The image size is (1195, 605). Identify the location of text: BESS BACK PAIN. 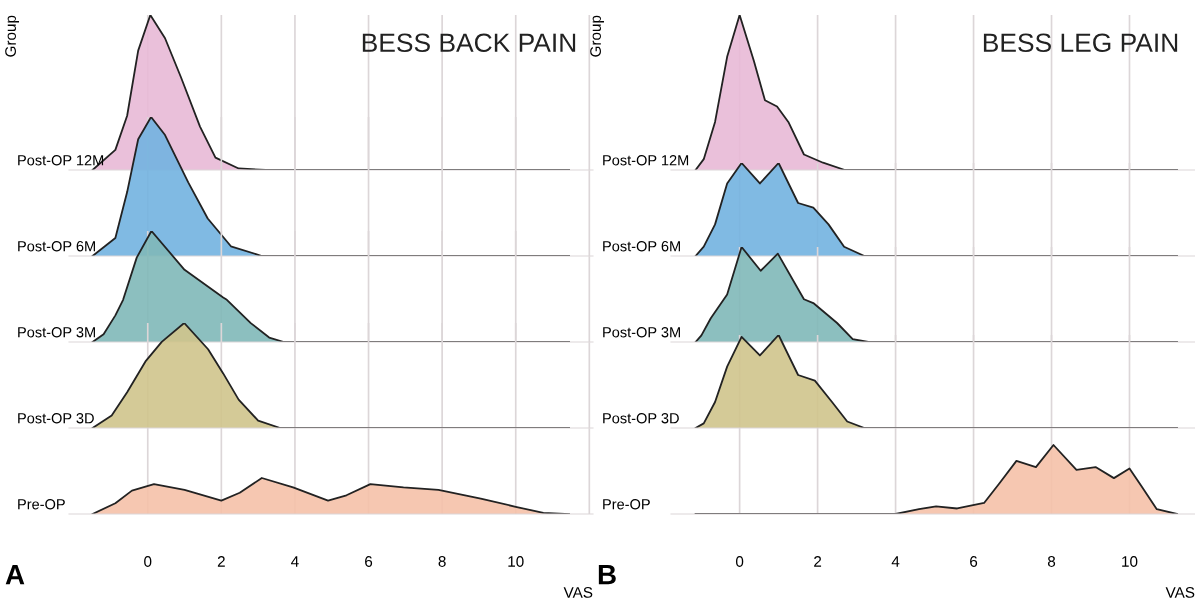
(469, 43).